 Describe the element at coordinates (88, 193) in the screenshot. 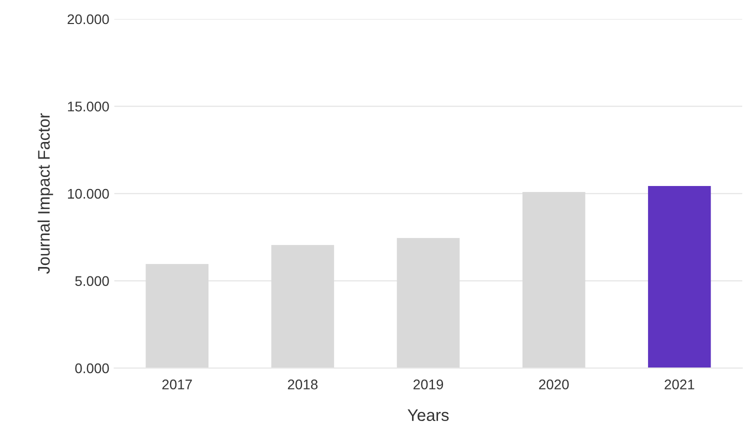

I see `y-tick-label: 10.000` at that location.